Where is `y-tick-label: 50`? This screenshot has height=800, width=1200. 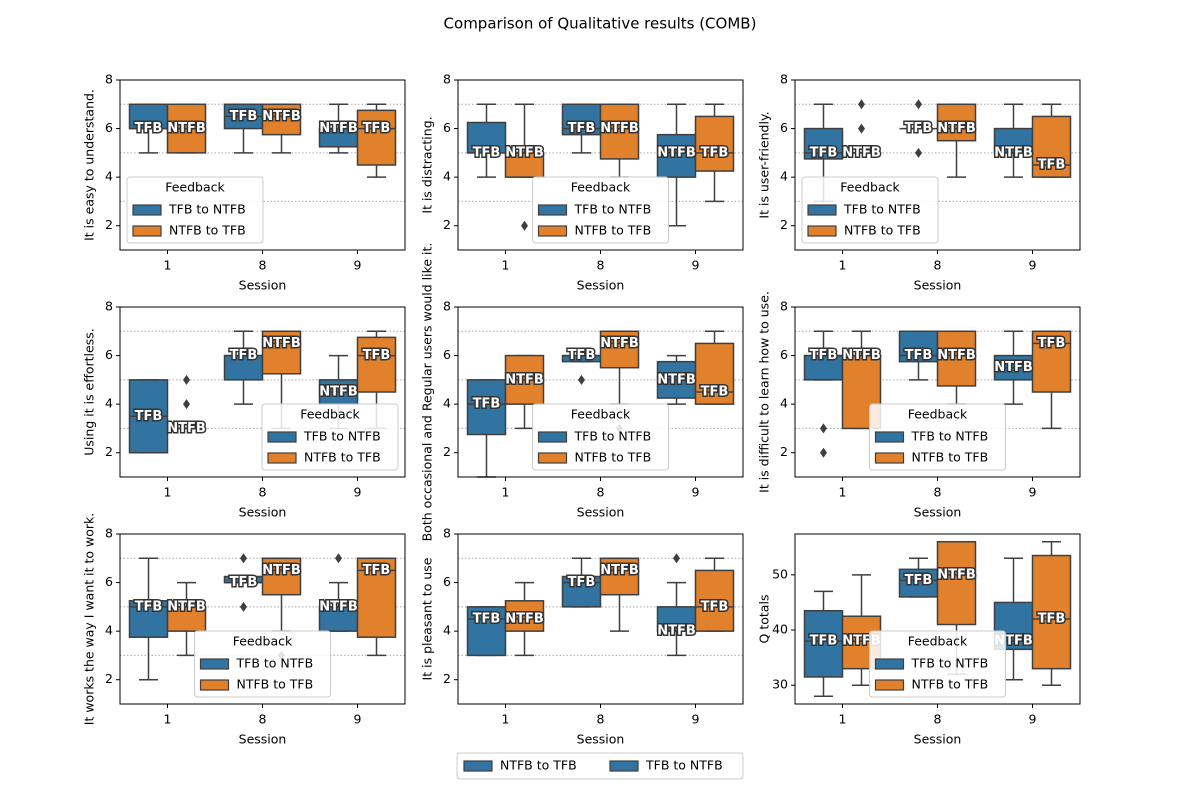 y-tick-label: 50 is located at coordinates (780, 573).